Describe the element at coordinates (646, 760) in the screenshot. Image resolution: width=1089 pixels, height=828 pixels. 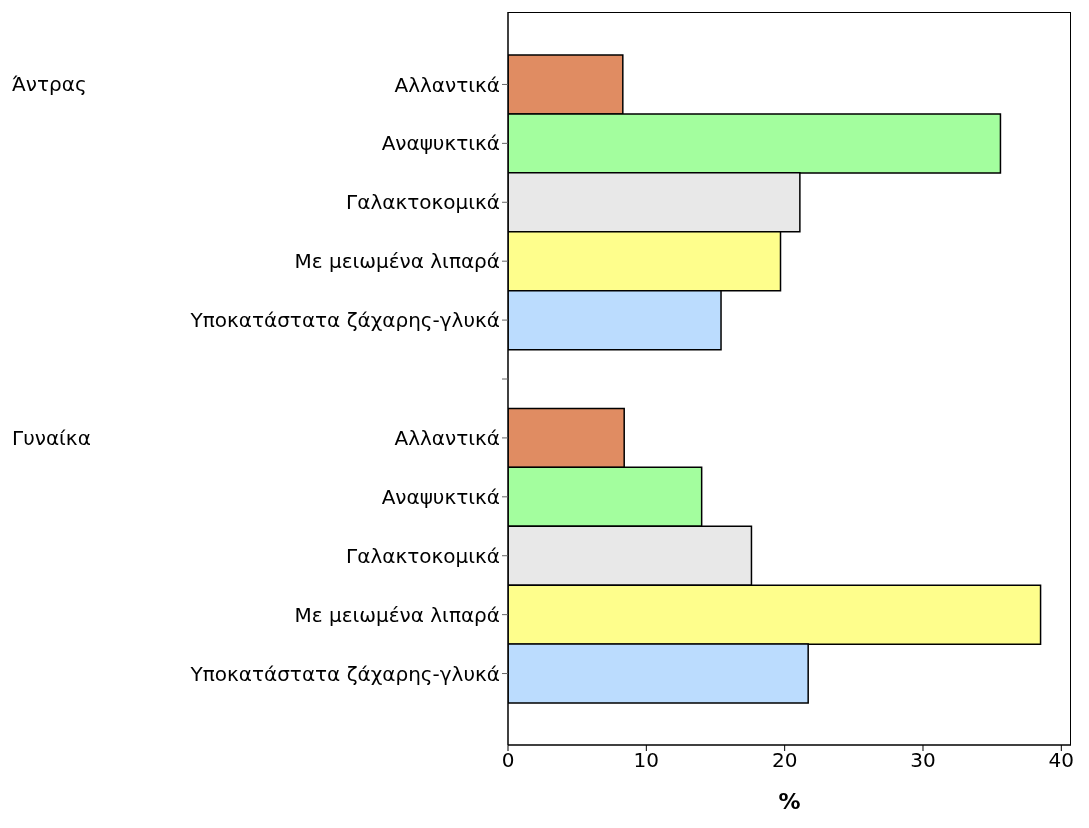
I see `x-tick-label: 10` at that location.